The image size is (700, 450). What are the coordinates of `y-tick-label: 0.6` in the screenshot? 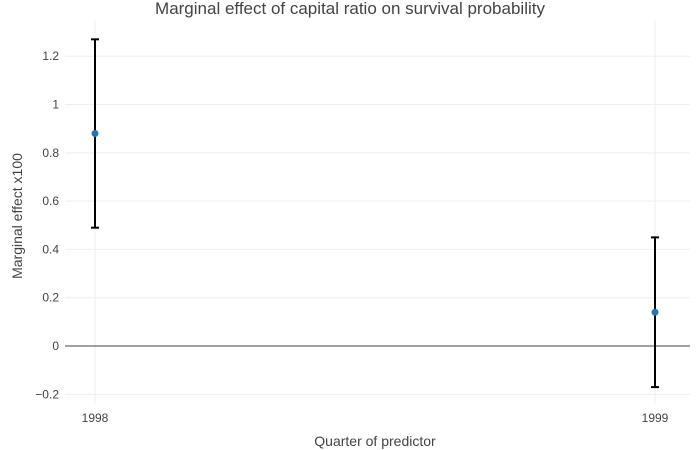 It's located at (50, 201).